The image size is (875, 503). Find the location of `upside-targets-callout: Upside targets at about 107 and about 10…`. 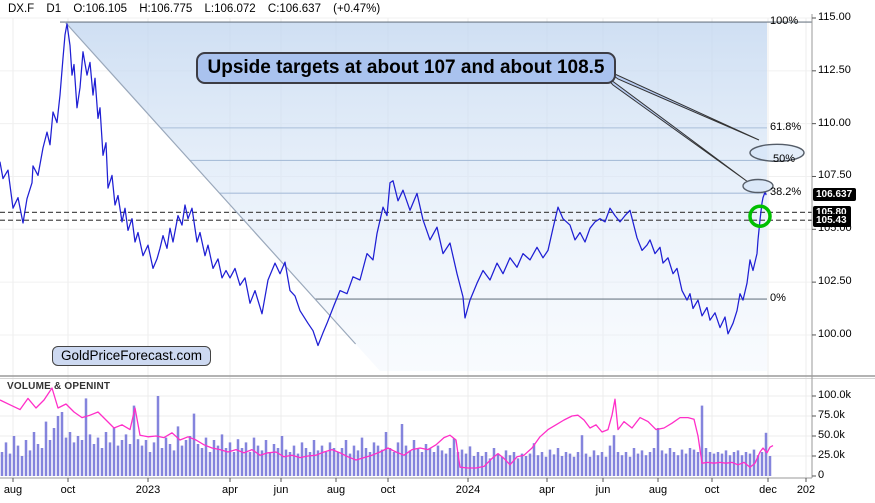

upside-targets-callout: Upside targets at about 107 and about 10… is located at coordinates (406, 68).